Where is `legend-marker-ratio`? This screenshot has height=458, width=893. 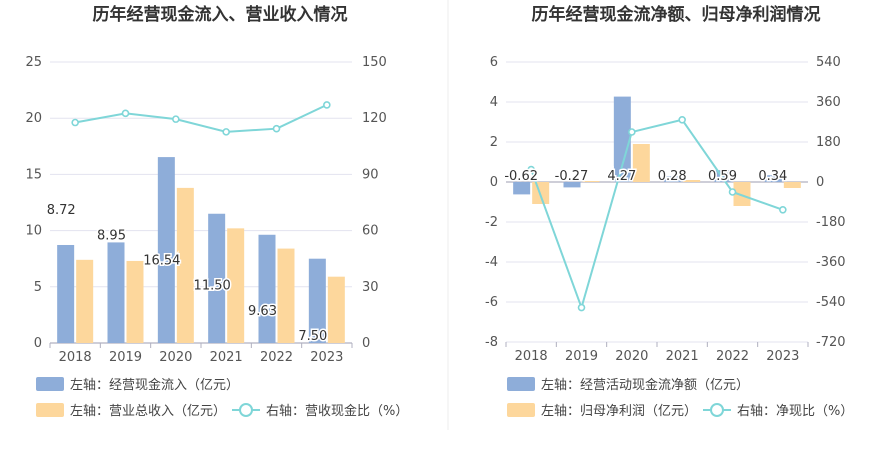 legend-marker-ratio is located at coordinates (246, 410).